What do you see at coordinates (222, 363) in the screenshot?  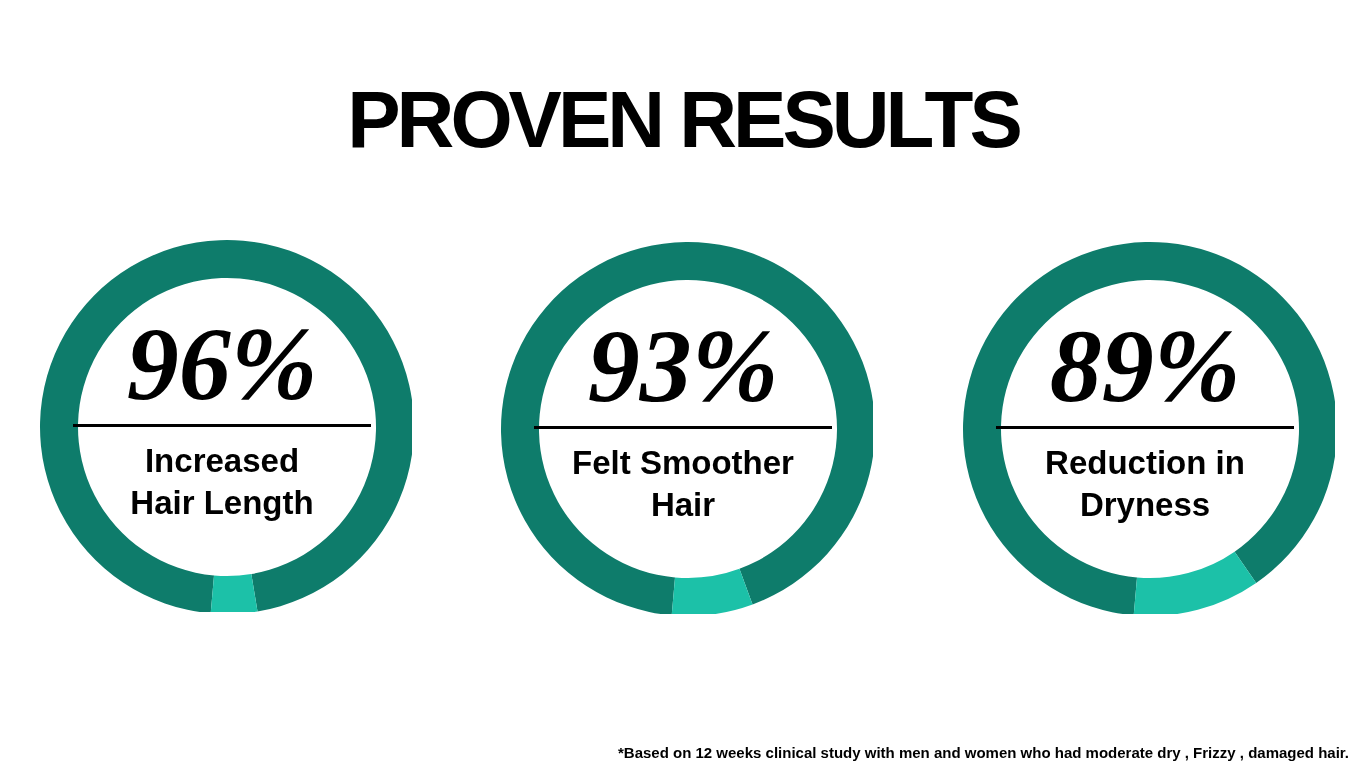 I see `data-label: 96%` at bounding box center [222, 363].